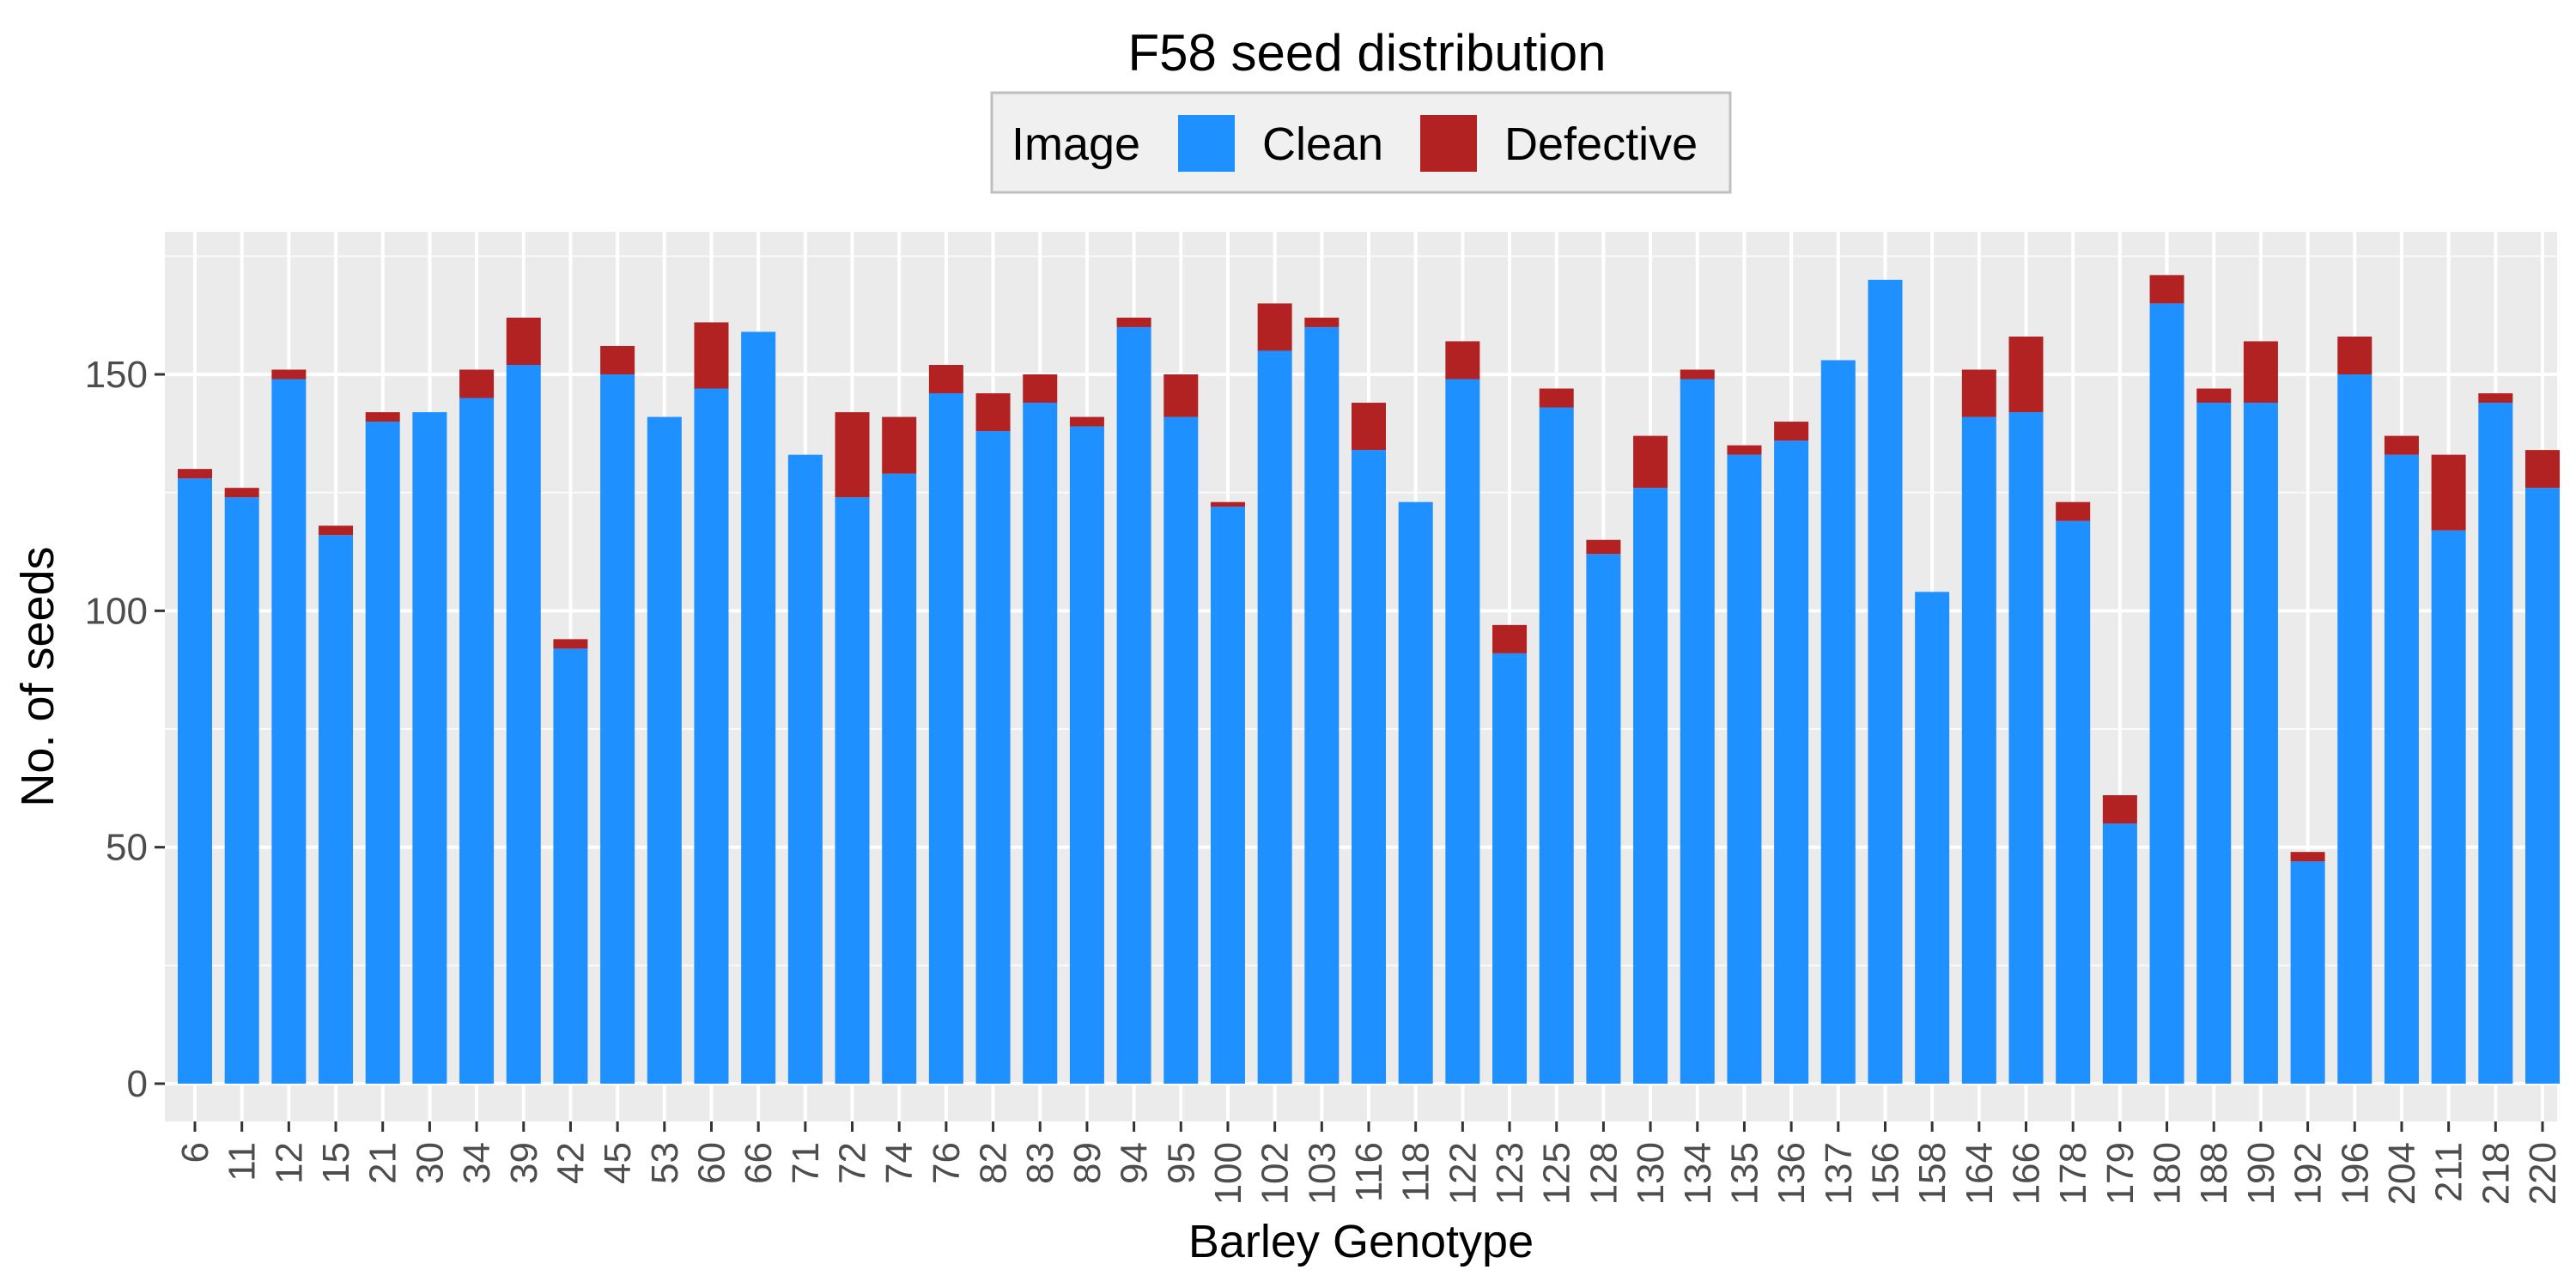  What do you see at coordinates (1839, 1173) in the screenshot?
I see `x-tick-label: 137` at bounding box center [1839, 1173].